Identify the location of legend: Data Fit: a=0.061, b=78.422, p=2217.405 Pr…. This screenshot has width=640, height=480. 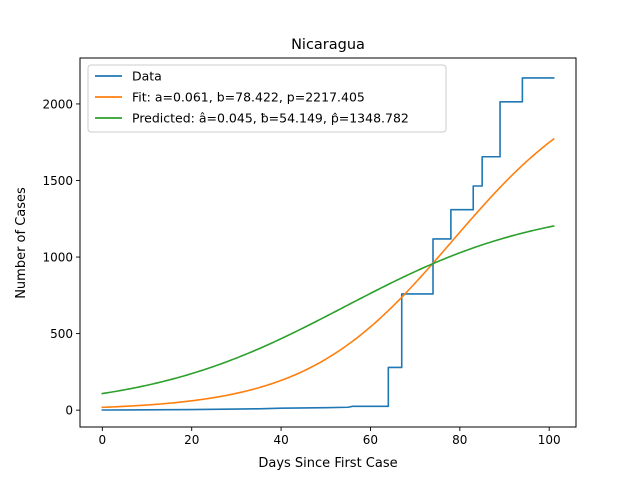
(267, 98).